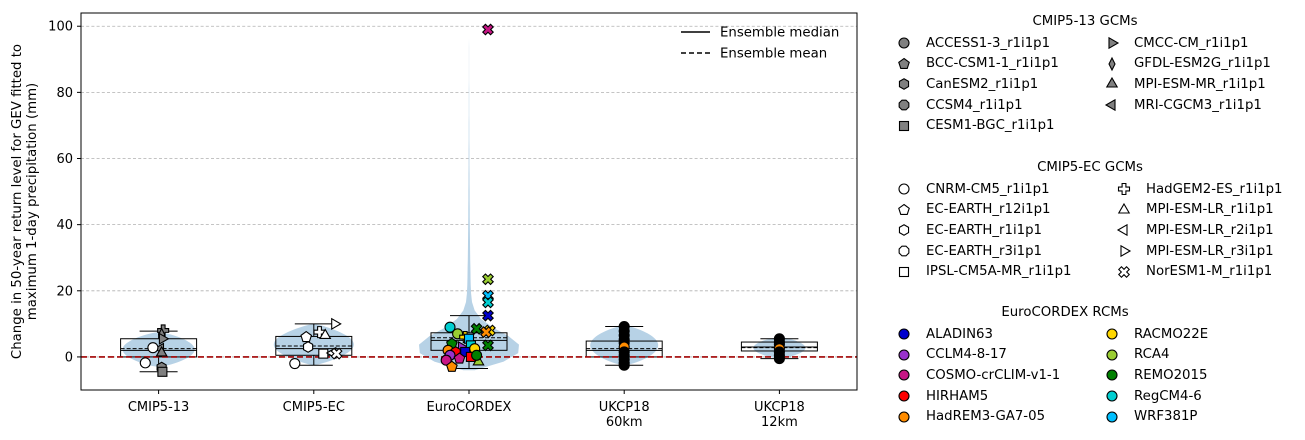  I want to click on y-tick-label: 20, so click(64, 291).